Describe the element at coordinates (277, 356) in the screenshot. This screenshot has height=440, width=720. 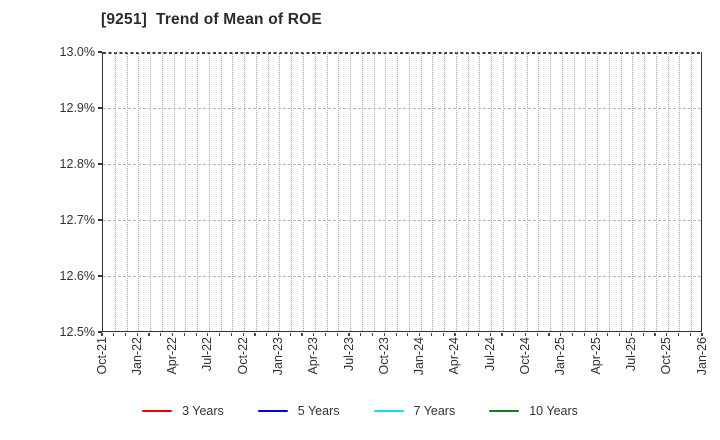
I see `x-tick-label: Jan-23` at that location.